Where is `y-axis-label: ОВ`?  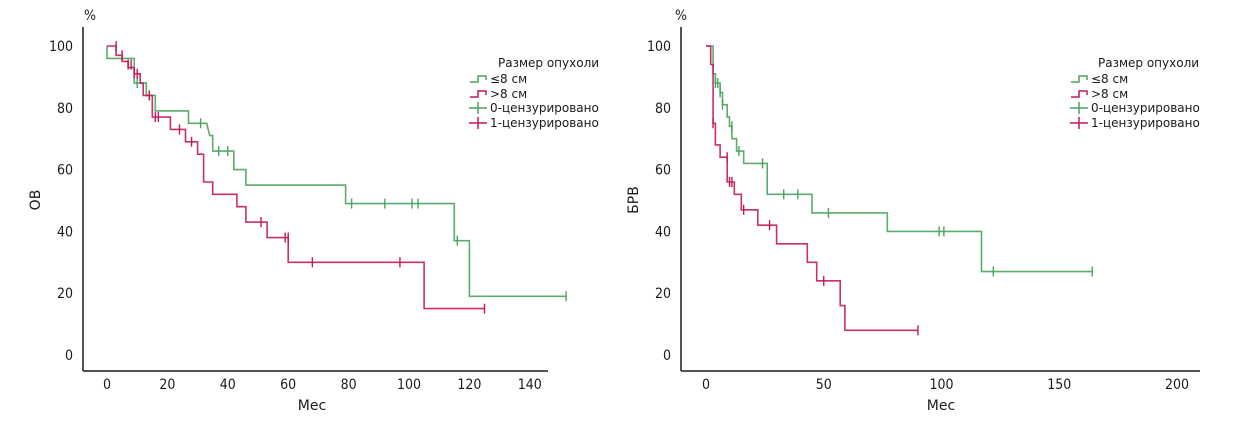 y-axis-label: ОВ is located at coordinates (36, 200).